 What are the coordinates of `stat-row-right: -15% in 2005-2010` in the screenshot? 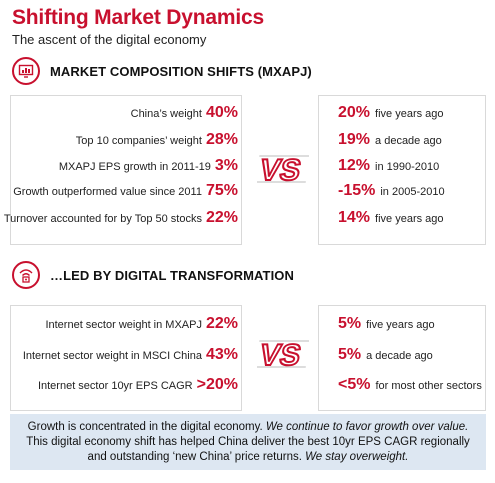 It's located at (391, 191).